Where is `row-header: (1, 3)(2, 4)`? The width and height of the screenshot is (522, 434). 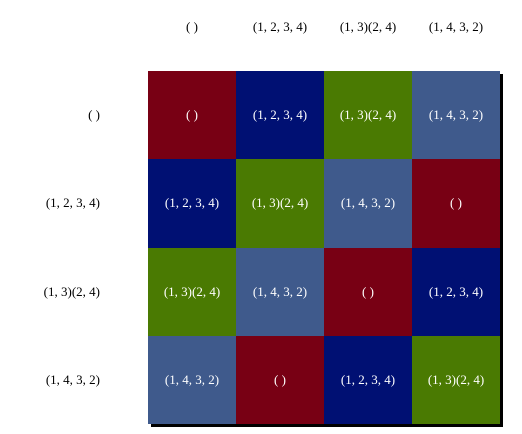 row-header: (1, 3)(2, 4) is located at coordinates (71, 291).